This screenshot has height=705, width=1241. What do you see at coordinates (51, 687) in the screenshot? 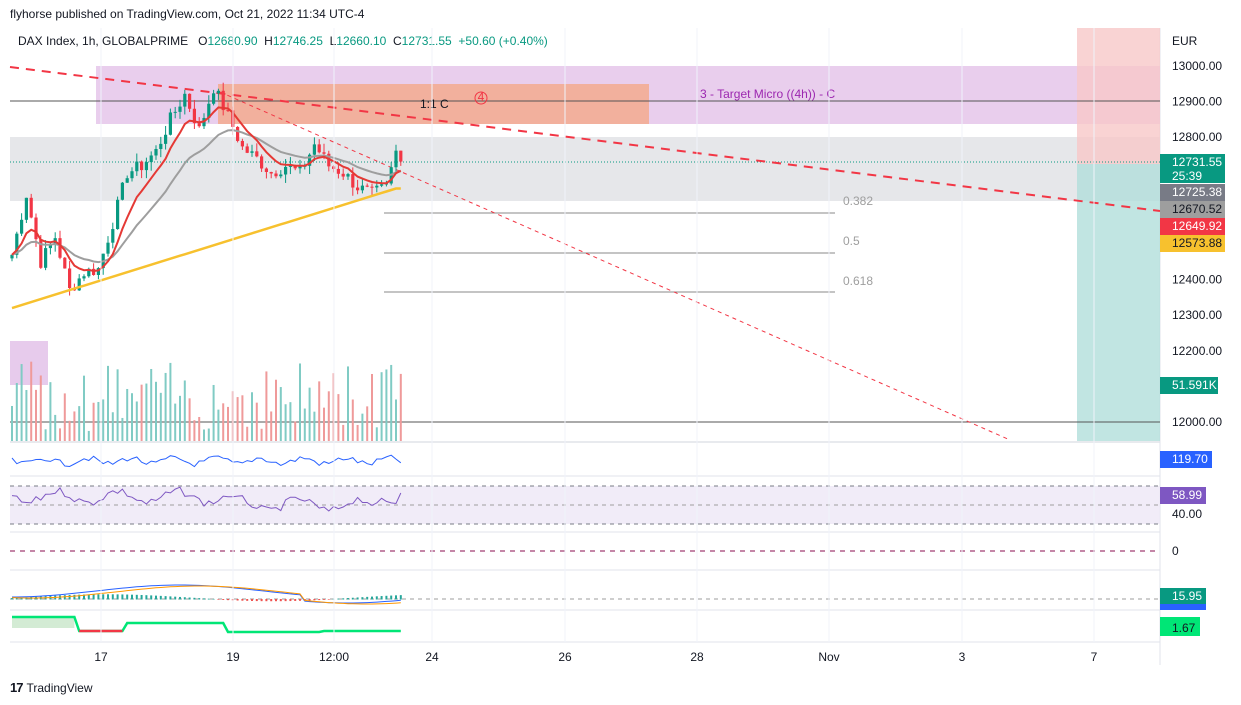
I see `tradingview-brand: 17 TradingView` at bounding box center [51, 687].